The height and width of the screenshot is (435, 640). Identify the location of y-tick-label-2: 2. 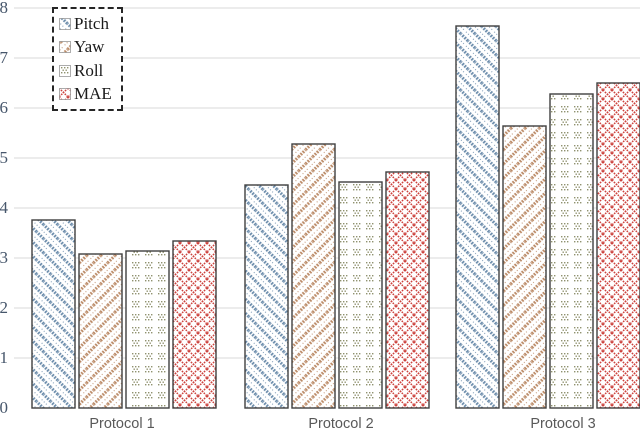
(4, 307).